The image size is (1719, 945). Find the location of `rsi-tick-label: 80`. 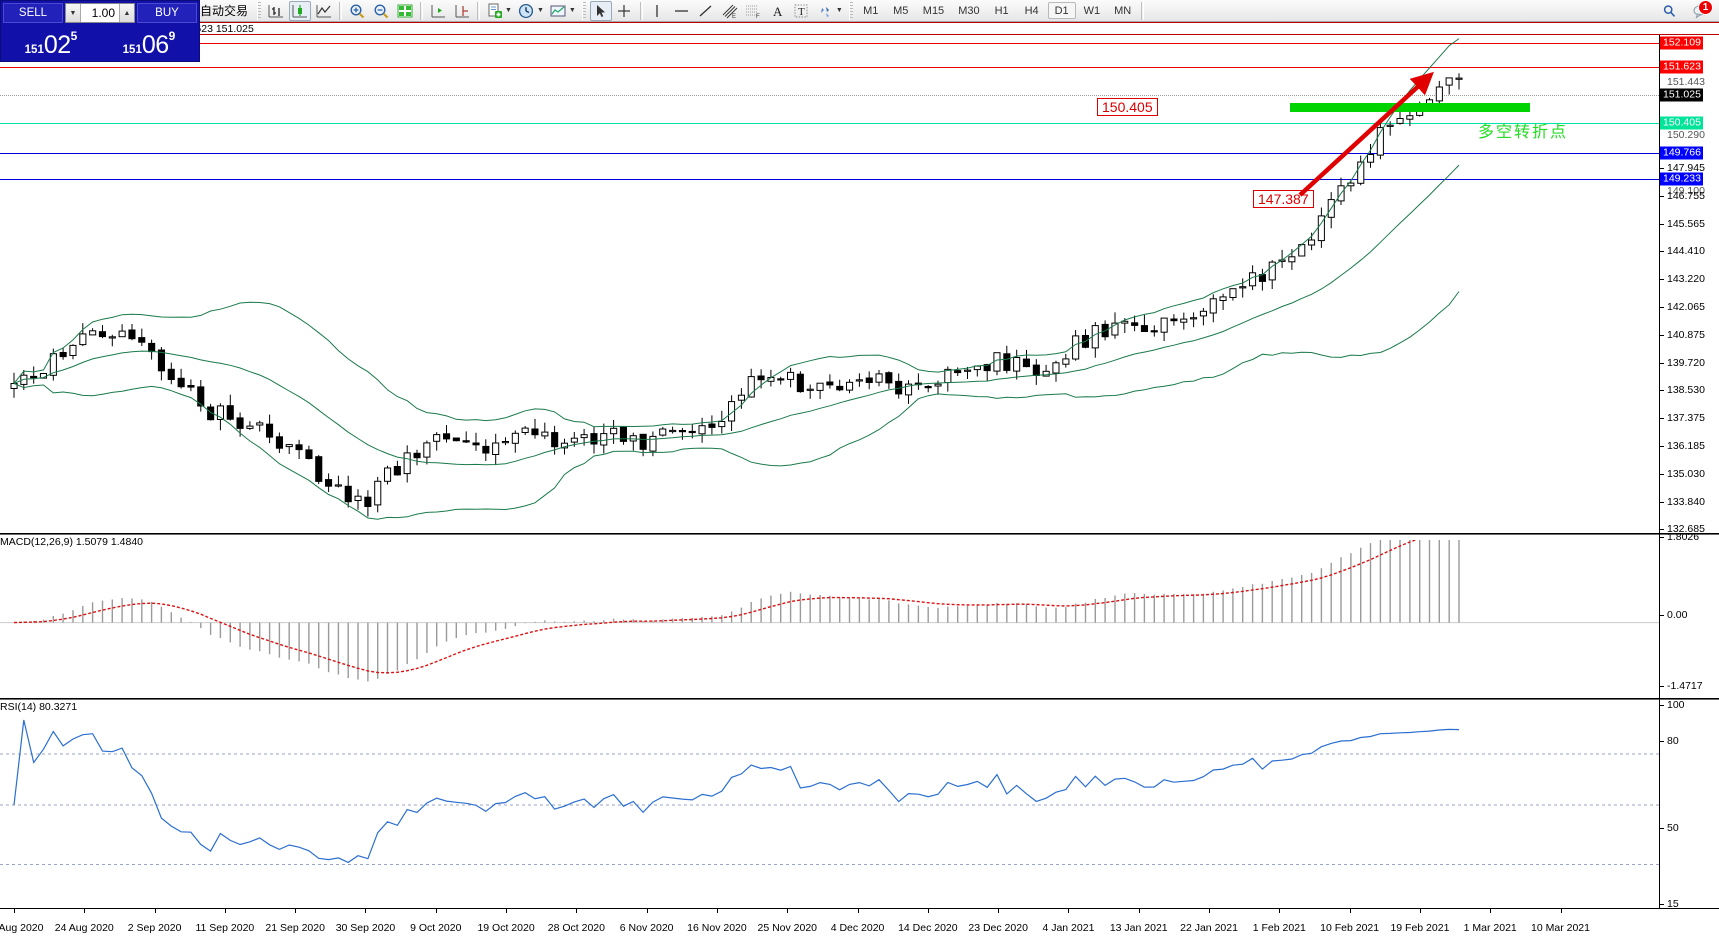

rsi-tick-label: 80 is located at coordinates (1673, 741).